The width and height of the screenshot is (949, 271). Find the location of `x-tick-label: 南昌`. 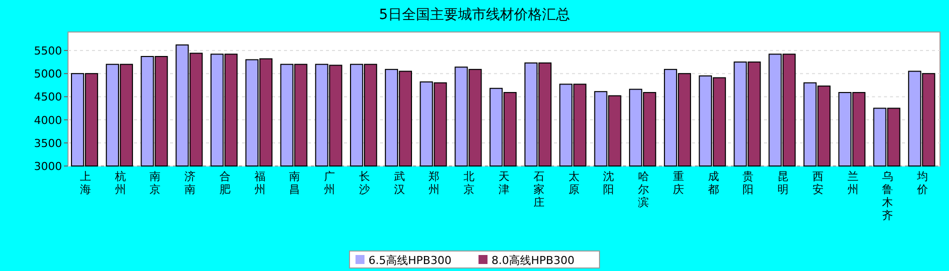

x-tick-label: 南昌 is located at coordinates (294, 183).